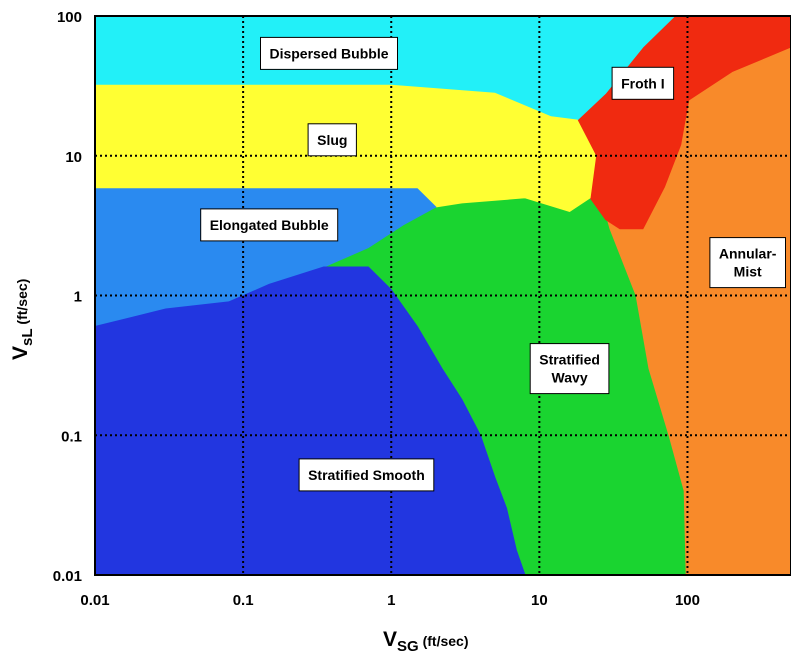  I want to click on region-label-elongated-bubble: Elongated Bubble, so click(269, 225).